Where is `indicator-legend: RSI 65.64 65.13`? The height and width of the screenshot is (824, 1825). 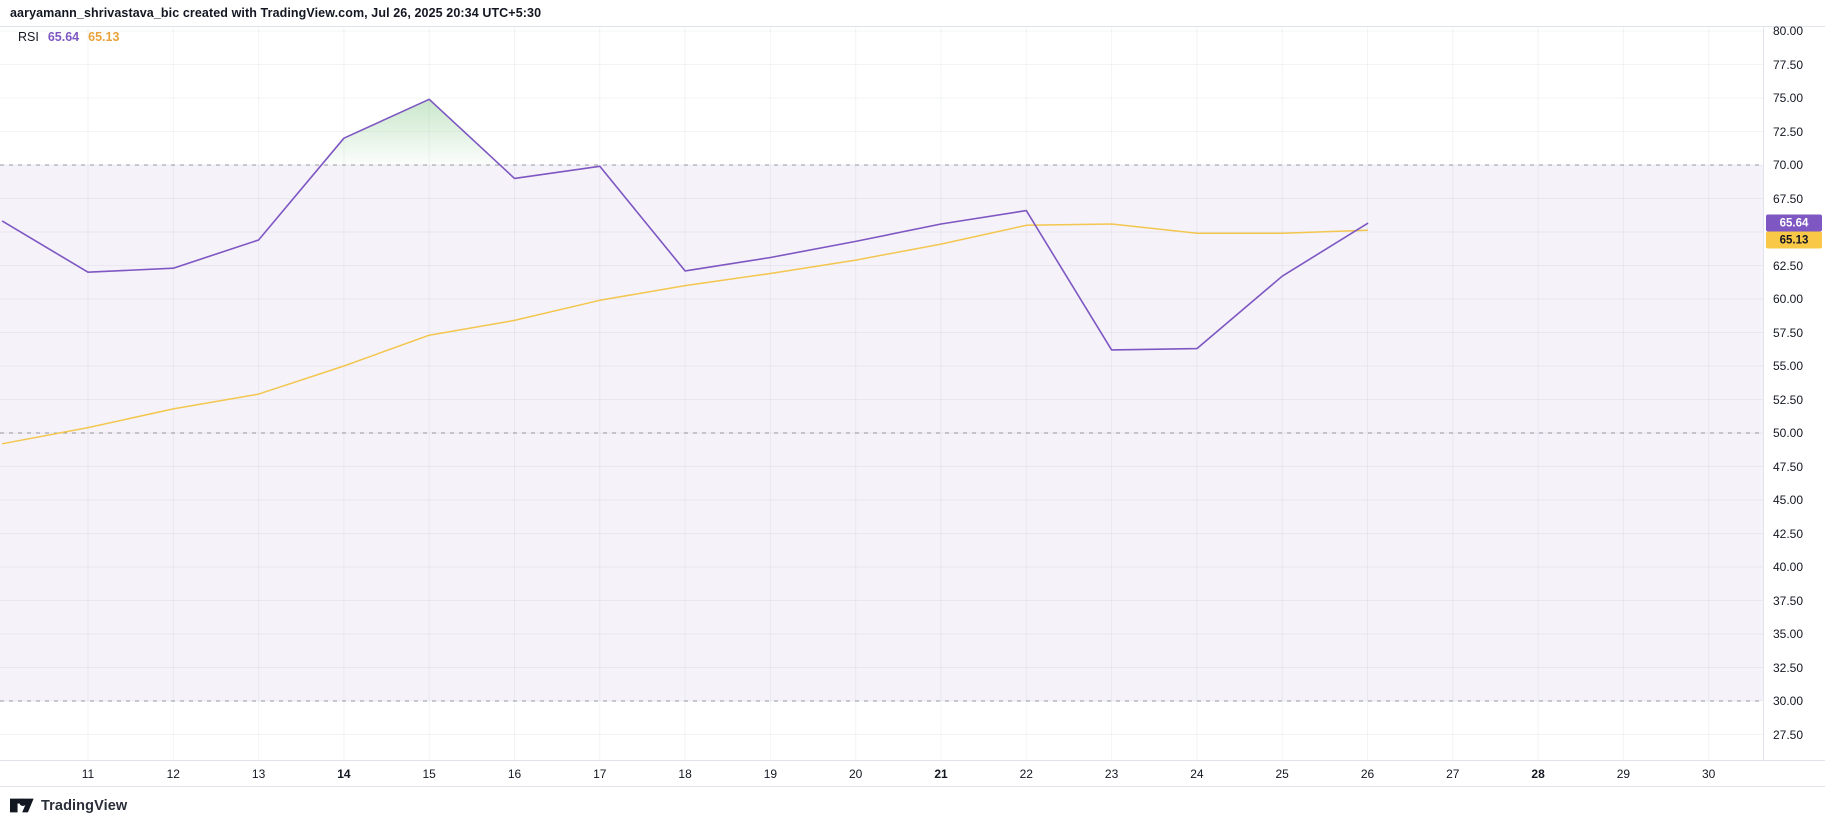
indicator-legend: RSI 65.64 65.13 is located at coordinates (68, 37).